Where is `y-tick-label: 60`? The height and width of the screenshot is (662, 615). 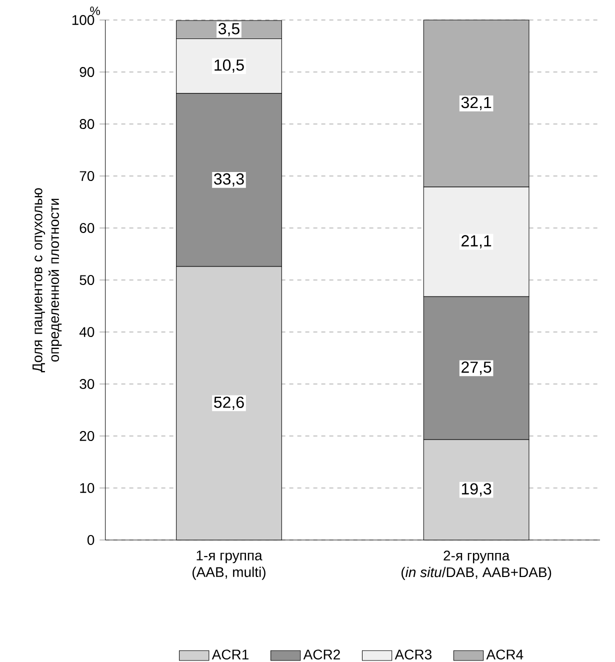 y-tick-label: 60 is located at coordinates (87, 228).